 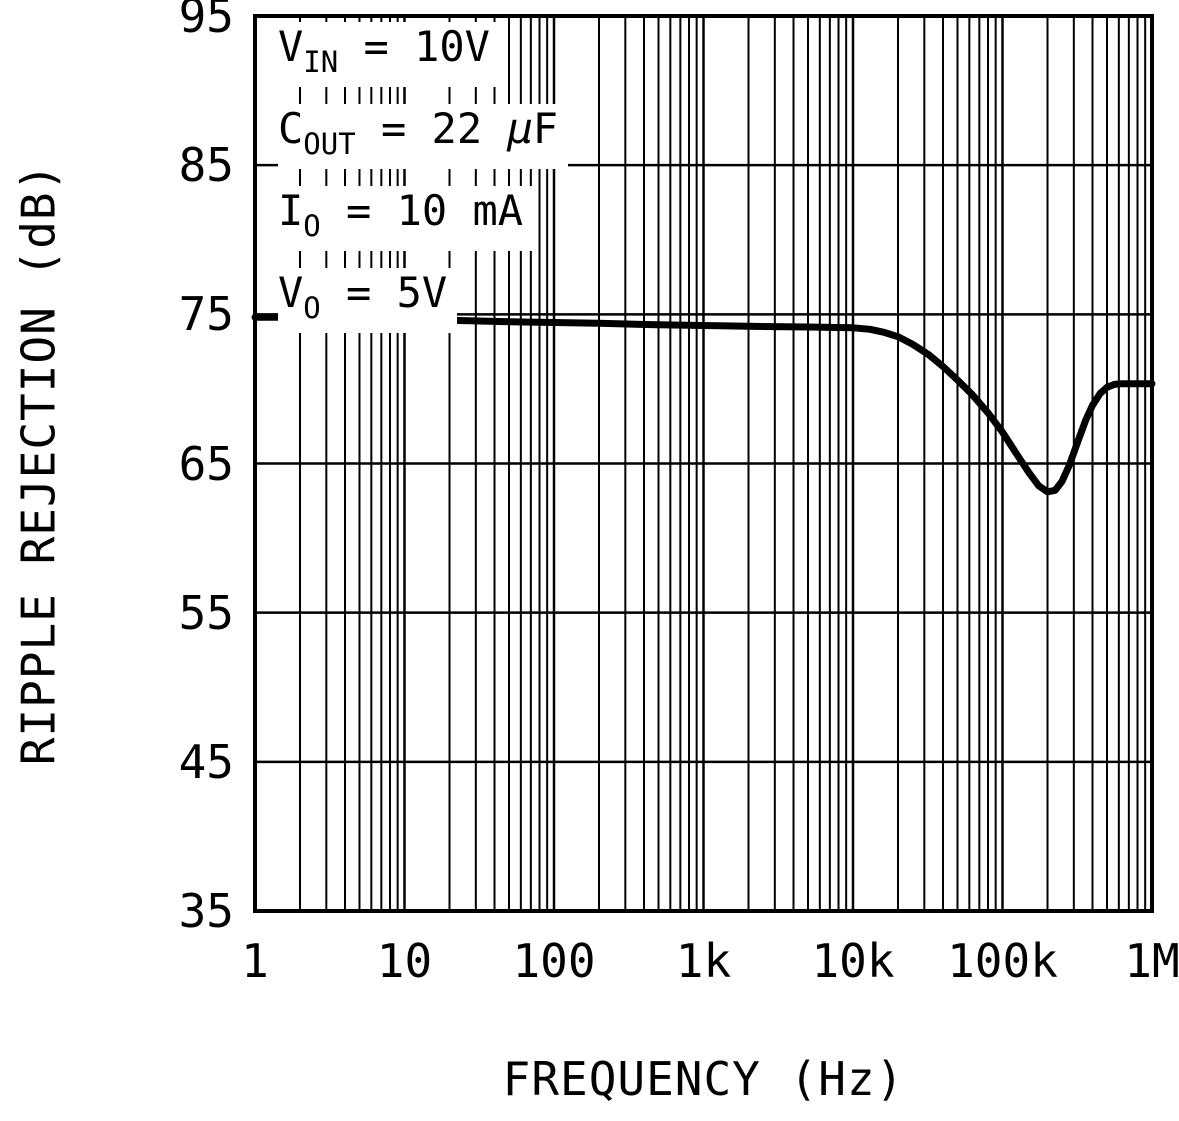 I want to click on x-axis-title: FREQUENCY (Hz), so click(x=703, y=1079).